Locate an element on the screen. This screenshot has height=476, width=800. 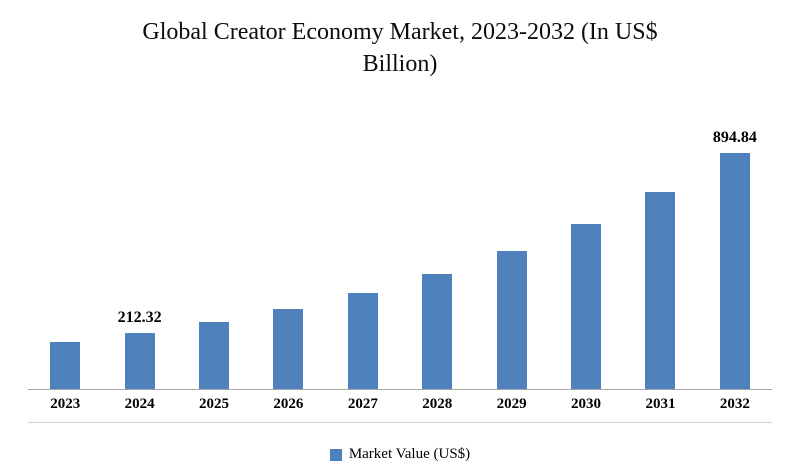
legend-label: Market Value (US$) is located at coordinates (409, 454).